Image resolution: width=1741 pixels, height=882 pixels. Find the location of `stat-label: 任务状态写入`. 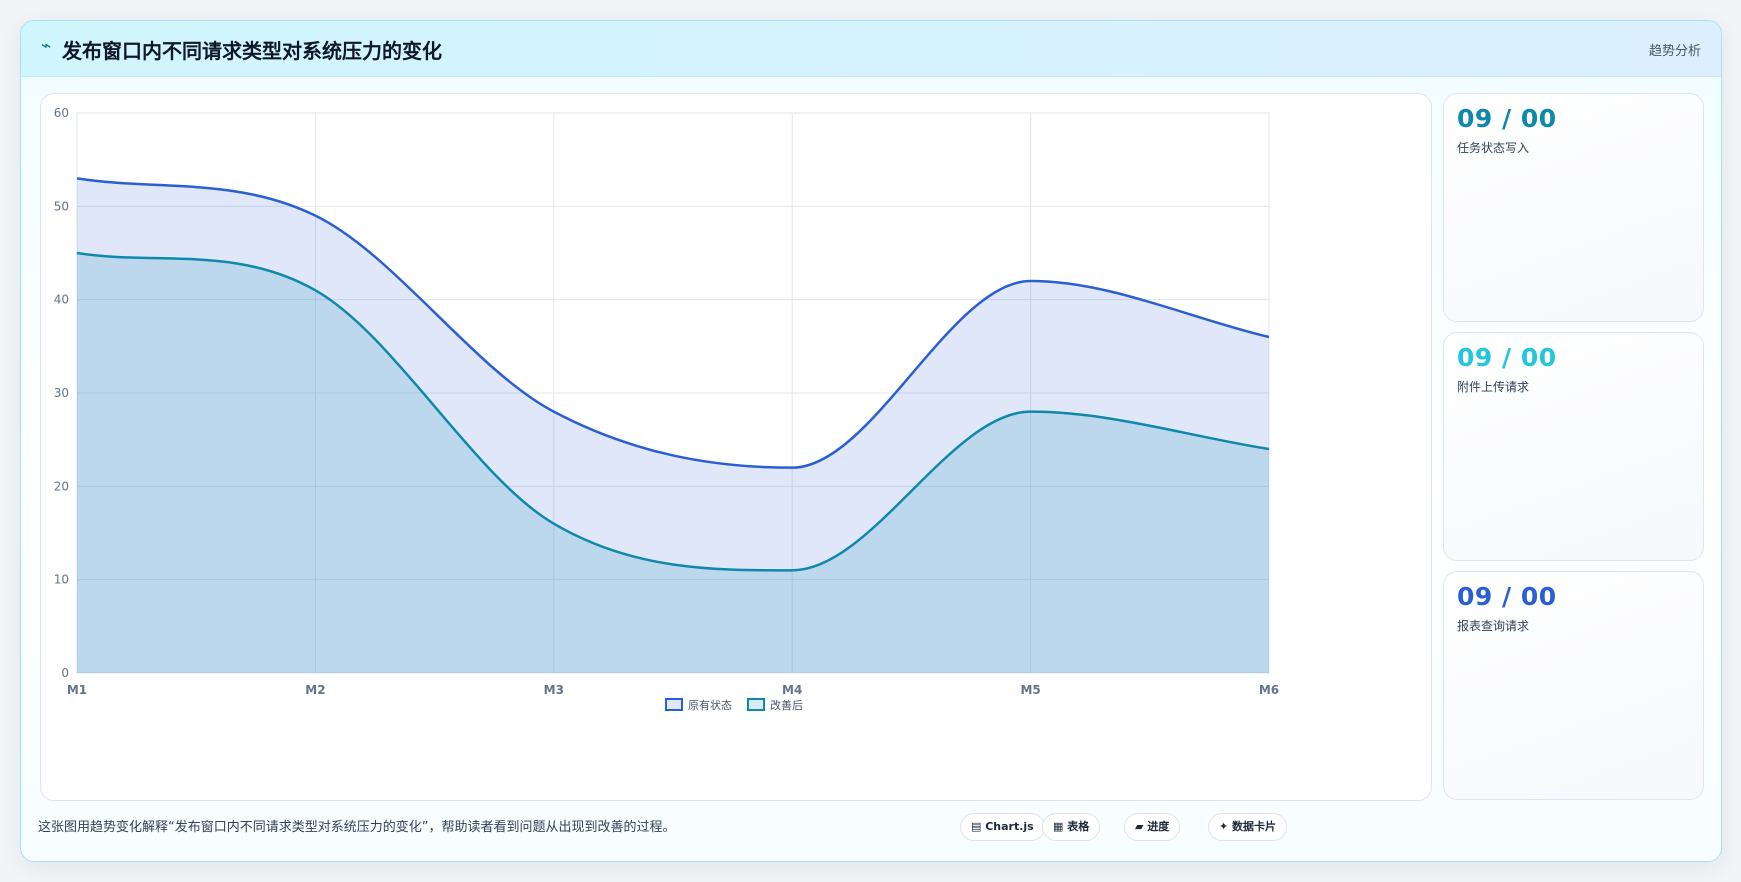

stat-label: 任务状态写入 is located at coordinates (1493, 148).